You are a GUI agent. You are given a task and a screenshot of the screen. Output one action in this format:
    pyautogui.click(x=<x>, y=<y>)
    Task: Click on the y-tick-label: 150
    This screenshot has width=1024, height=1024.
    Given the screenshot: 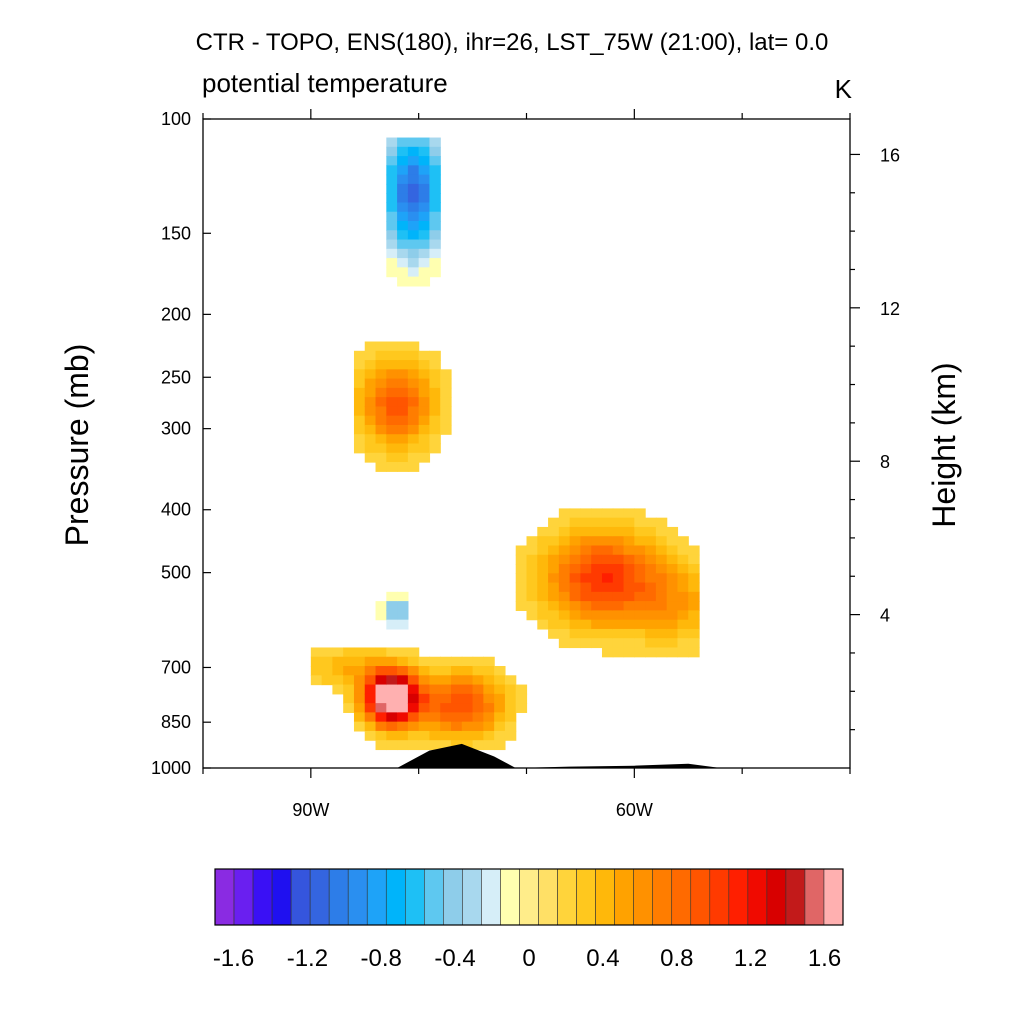 What is the action you would take?
    pyautogui.click(x=176, y=233)
    